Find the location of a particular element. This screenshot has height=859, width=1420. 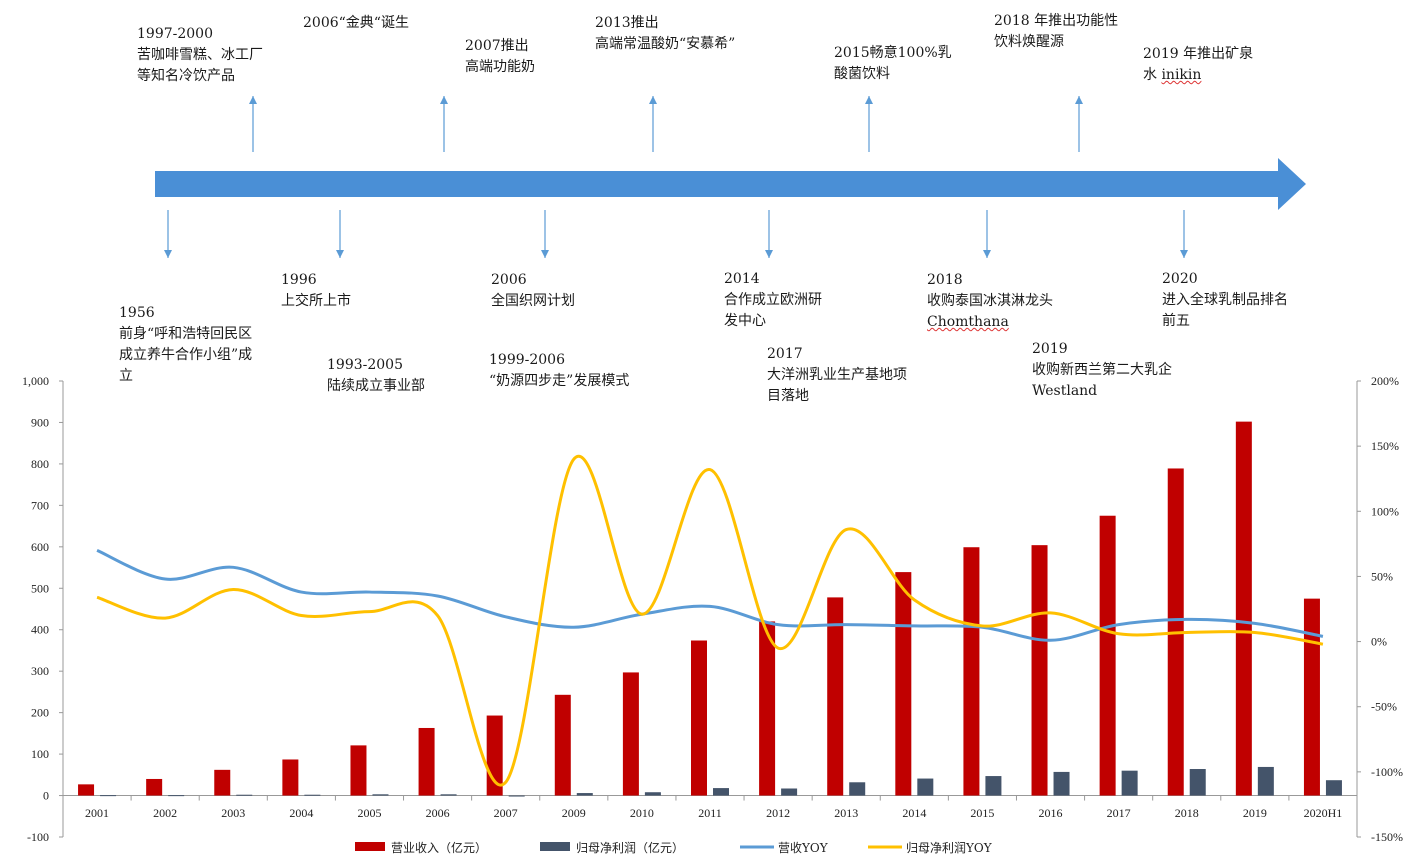

revenue-yoy-line is located at coordinates (710, 595).